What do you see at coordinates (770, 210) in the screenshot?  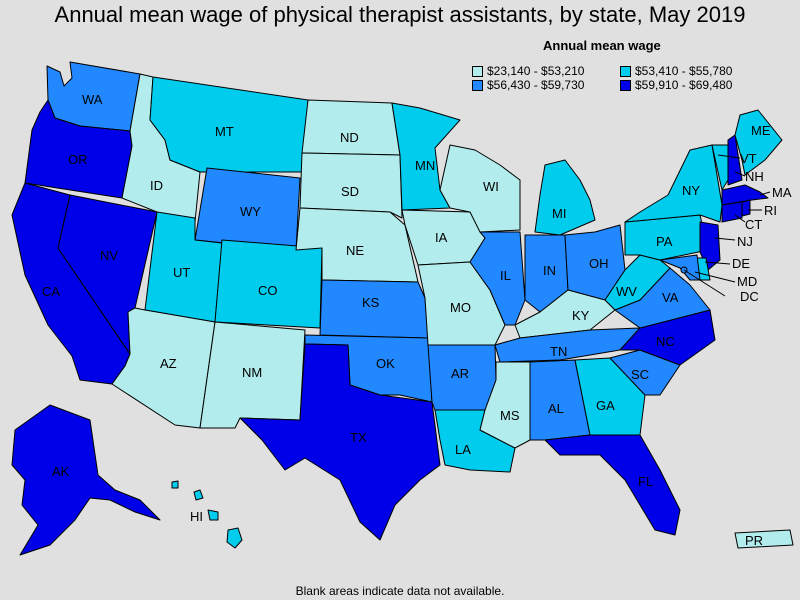 I see `state-label-ri: RI` at bounding box center [770, 210].